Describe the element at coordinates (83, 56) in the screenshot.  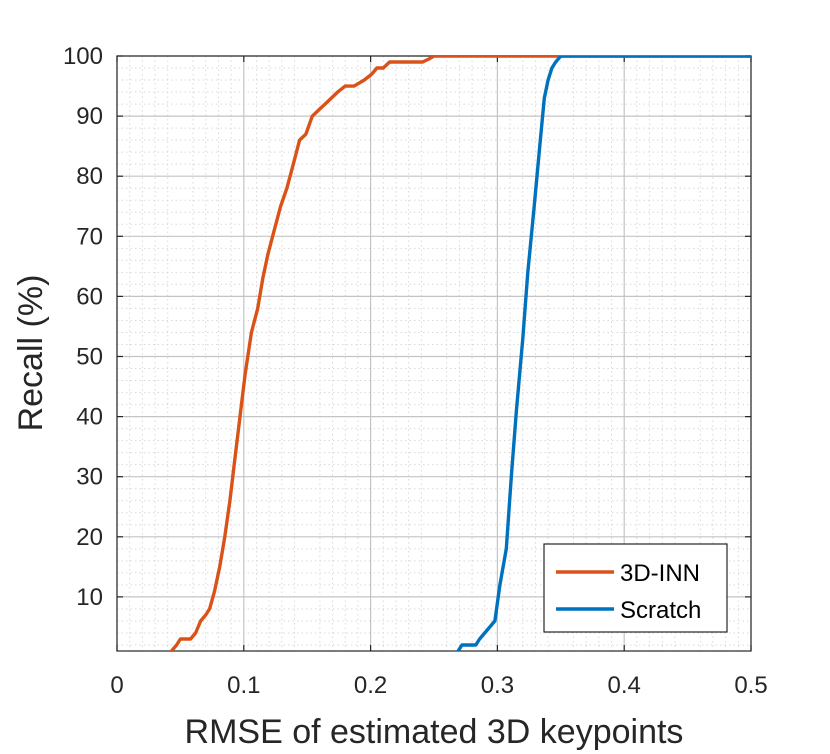
I see `y-tick-label: 100` at that location.